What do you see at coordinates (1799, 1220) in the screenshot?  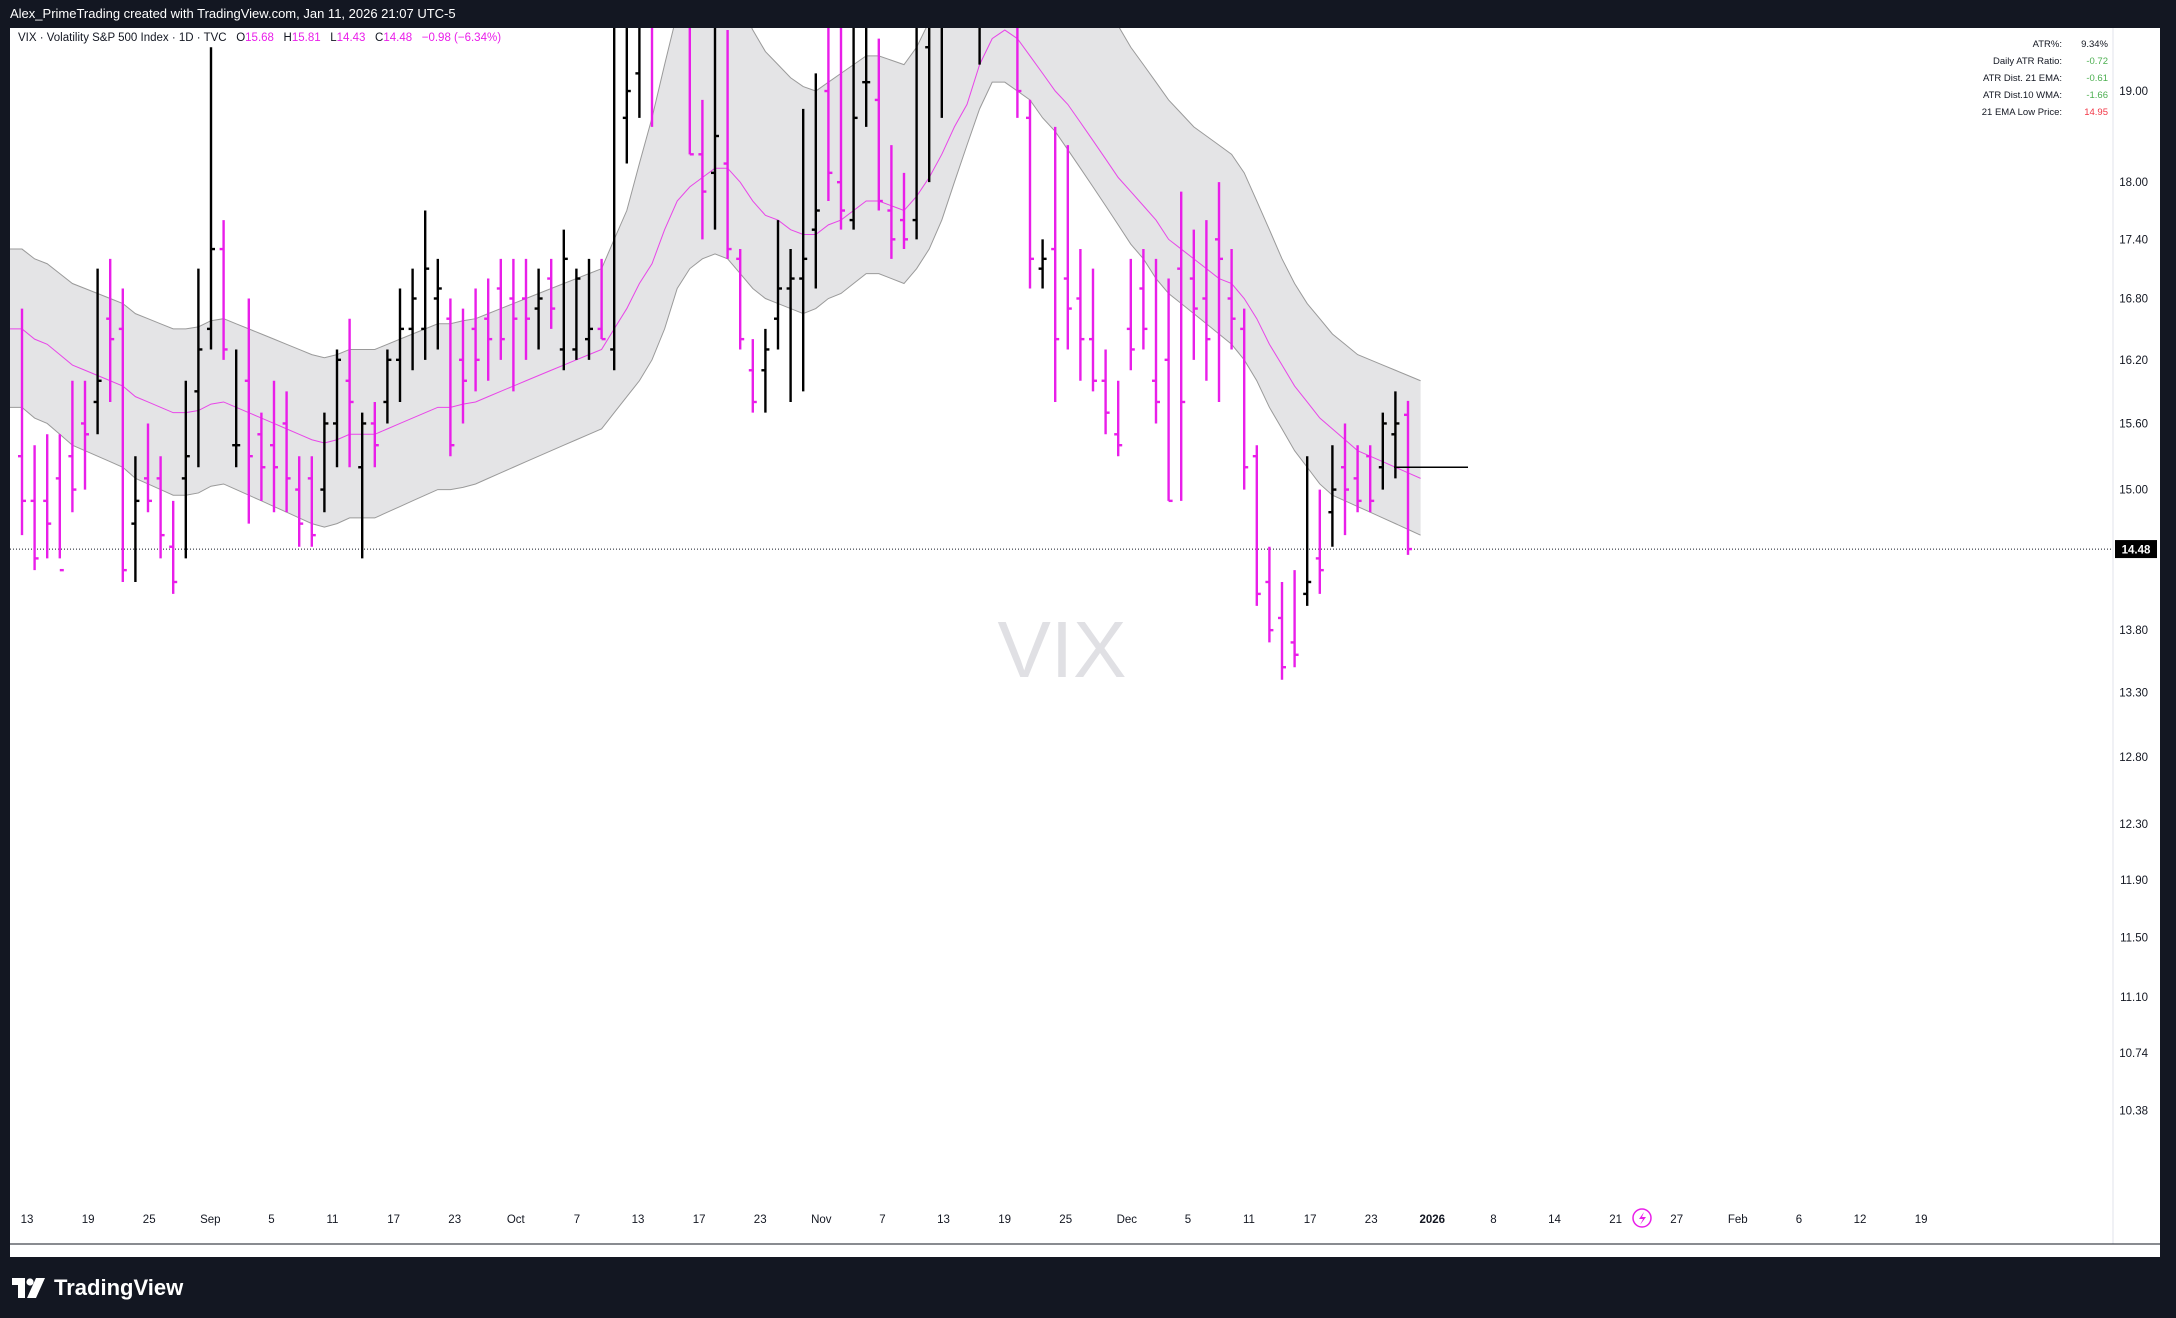 I see `time-tick-label: 6` at bounding box center [1799, 1220].